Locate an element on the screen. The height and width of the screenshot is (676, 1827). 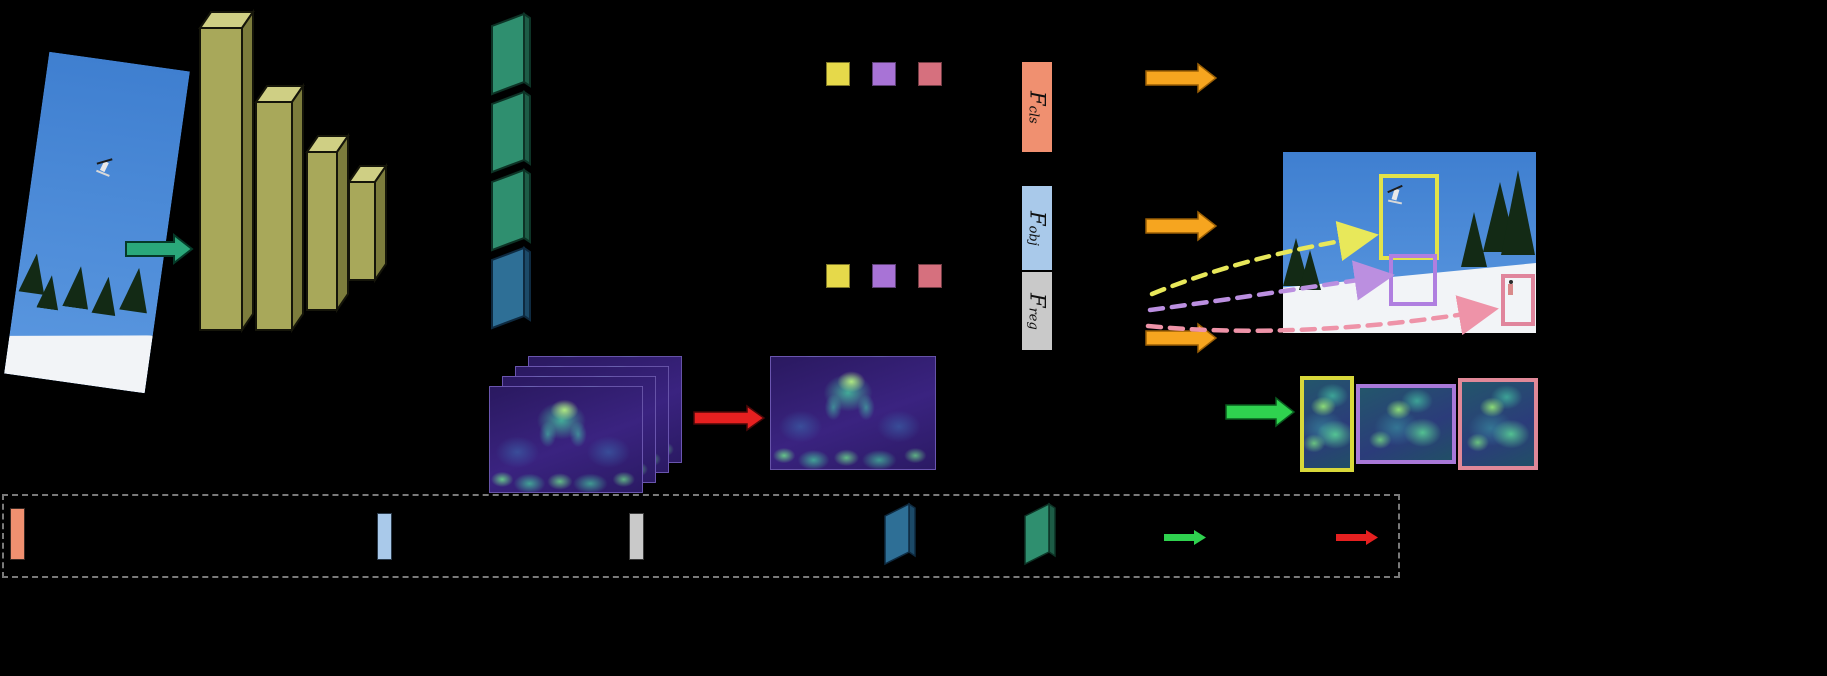
red-arrow-aggregate is located at coordinates (729, 418).